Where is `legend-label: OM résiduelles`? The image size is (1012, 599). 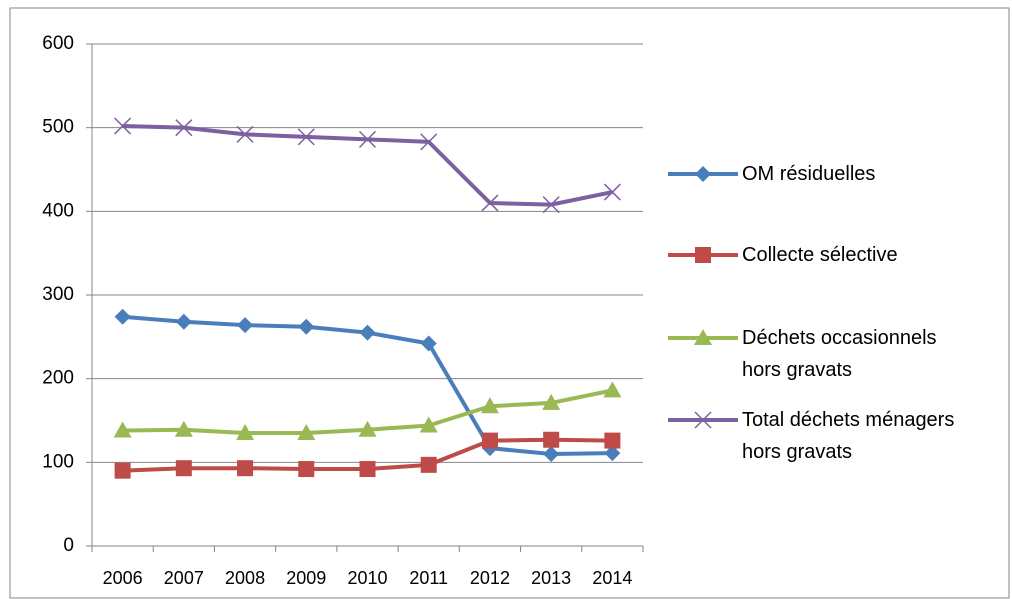
legend-label: OM résiduelles is located at coordinates (809, 174).